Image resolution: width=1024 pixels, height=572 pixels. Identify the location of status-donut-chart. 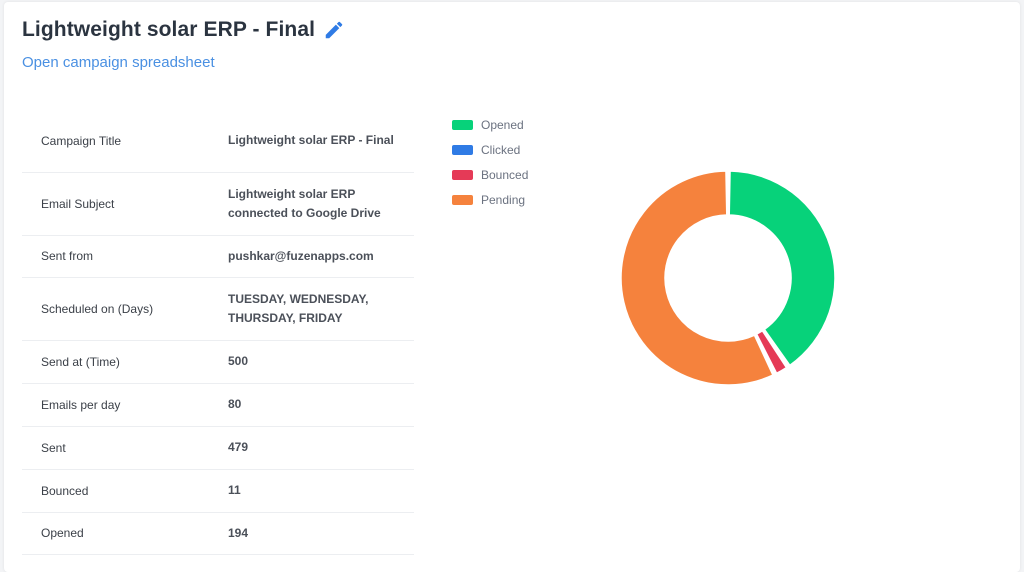
(728, 278).